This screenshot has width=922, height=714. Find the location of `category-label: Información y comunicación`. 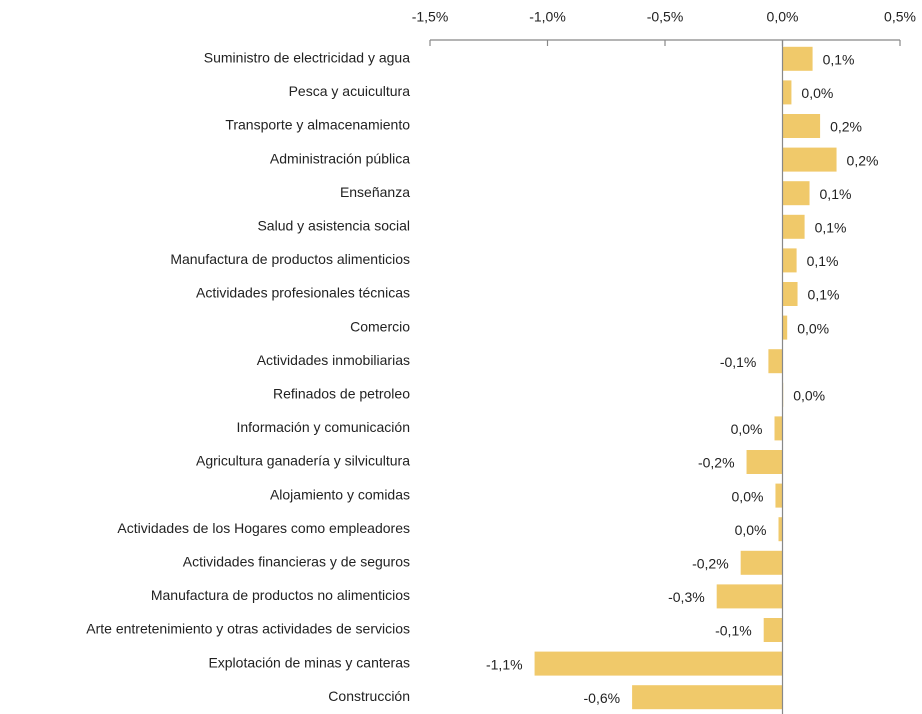

category-label: Información y comunicación is located at coordinates (323, 427).